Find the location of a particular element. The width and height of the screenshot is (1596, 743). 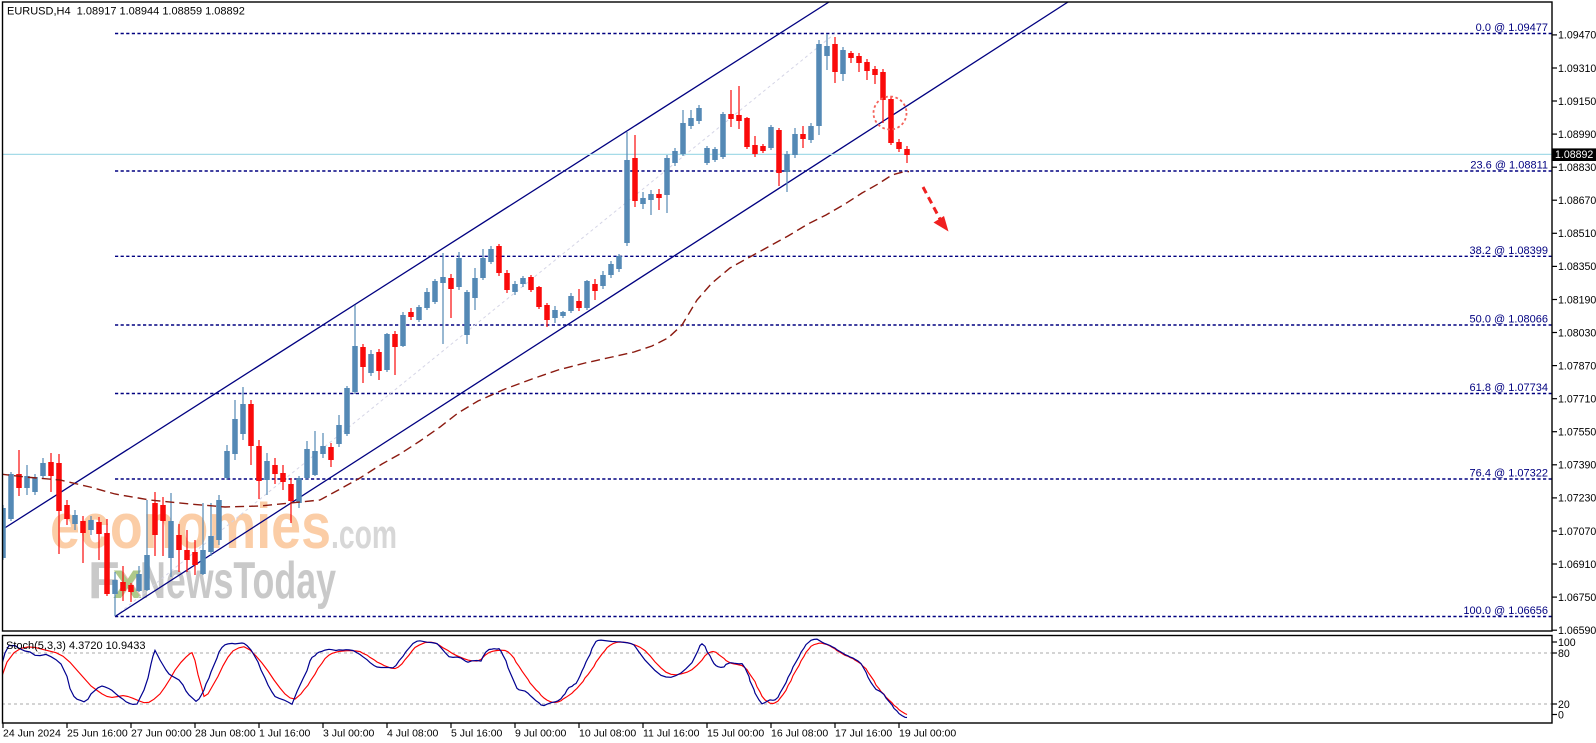

svg-text: 1.08510 is located at coordinates (1577, 234).